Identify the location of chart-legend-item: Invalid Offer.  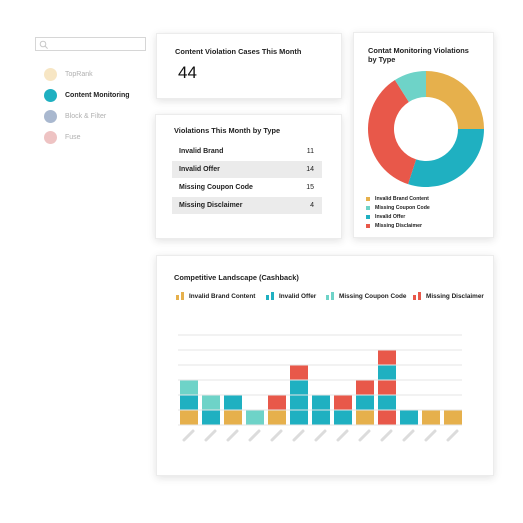
(291, 296).